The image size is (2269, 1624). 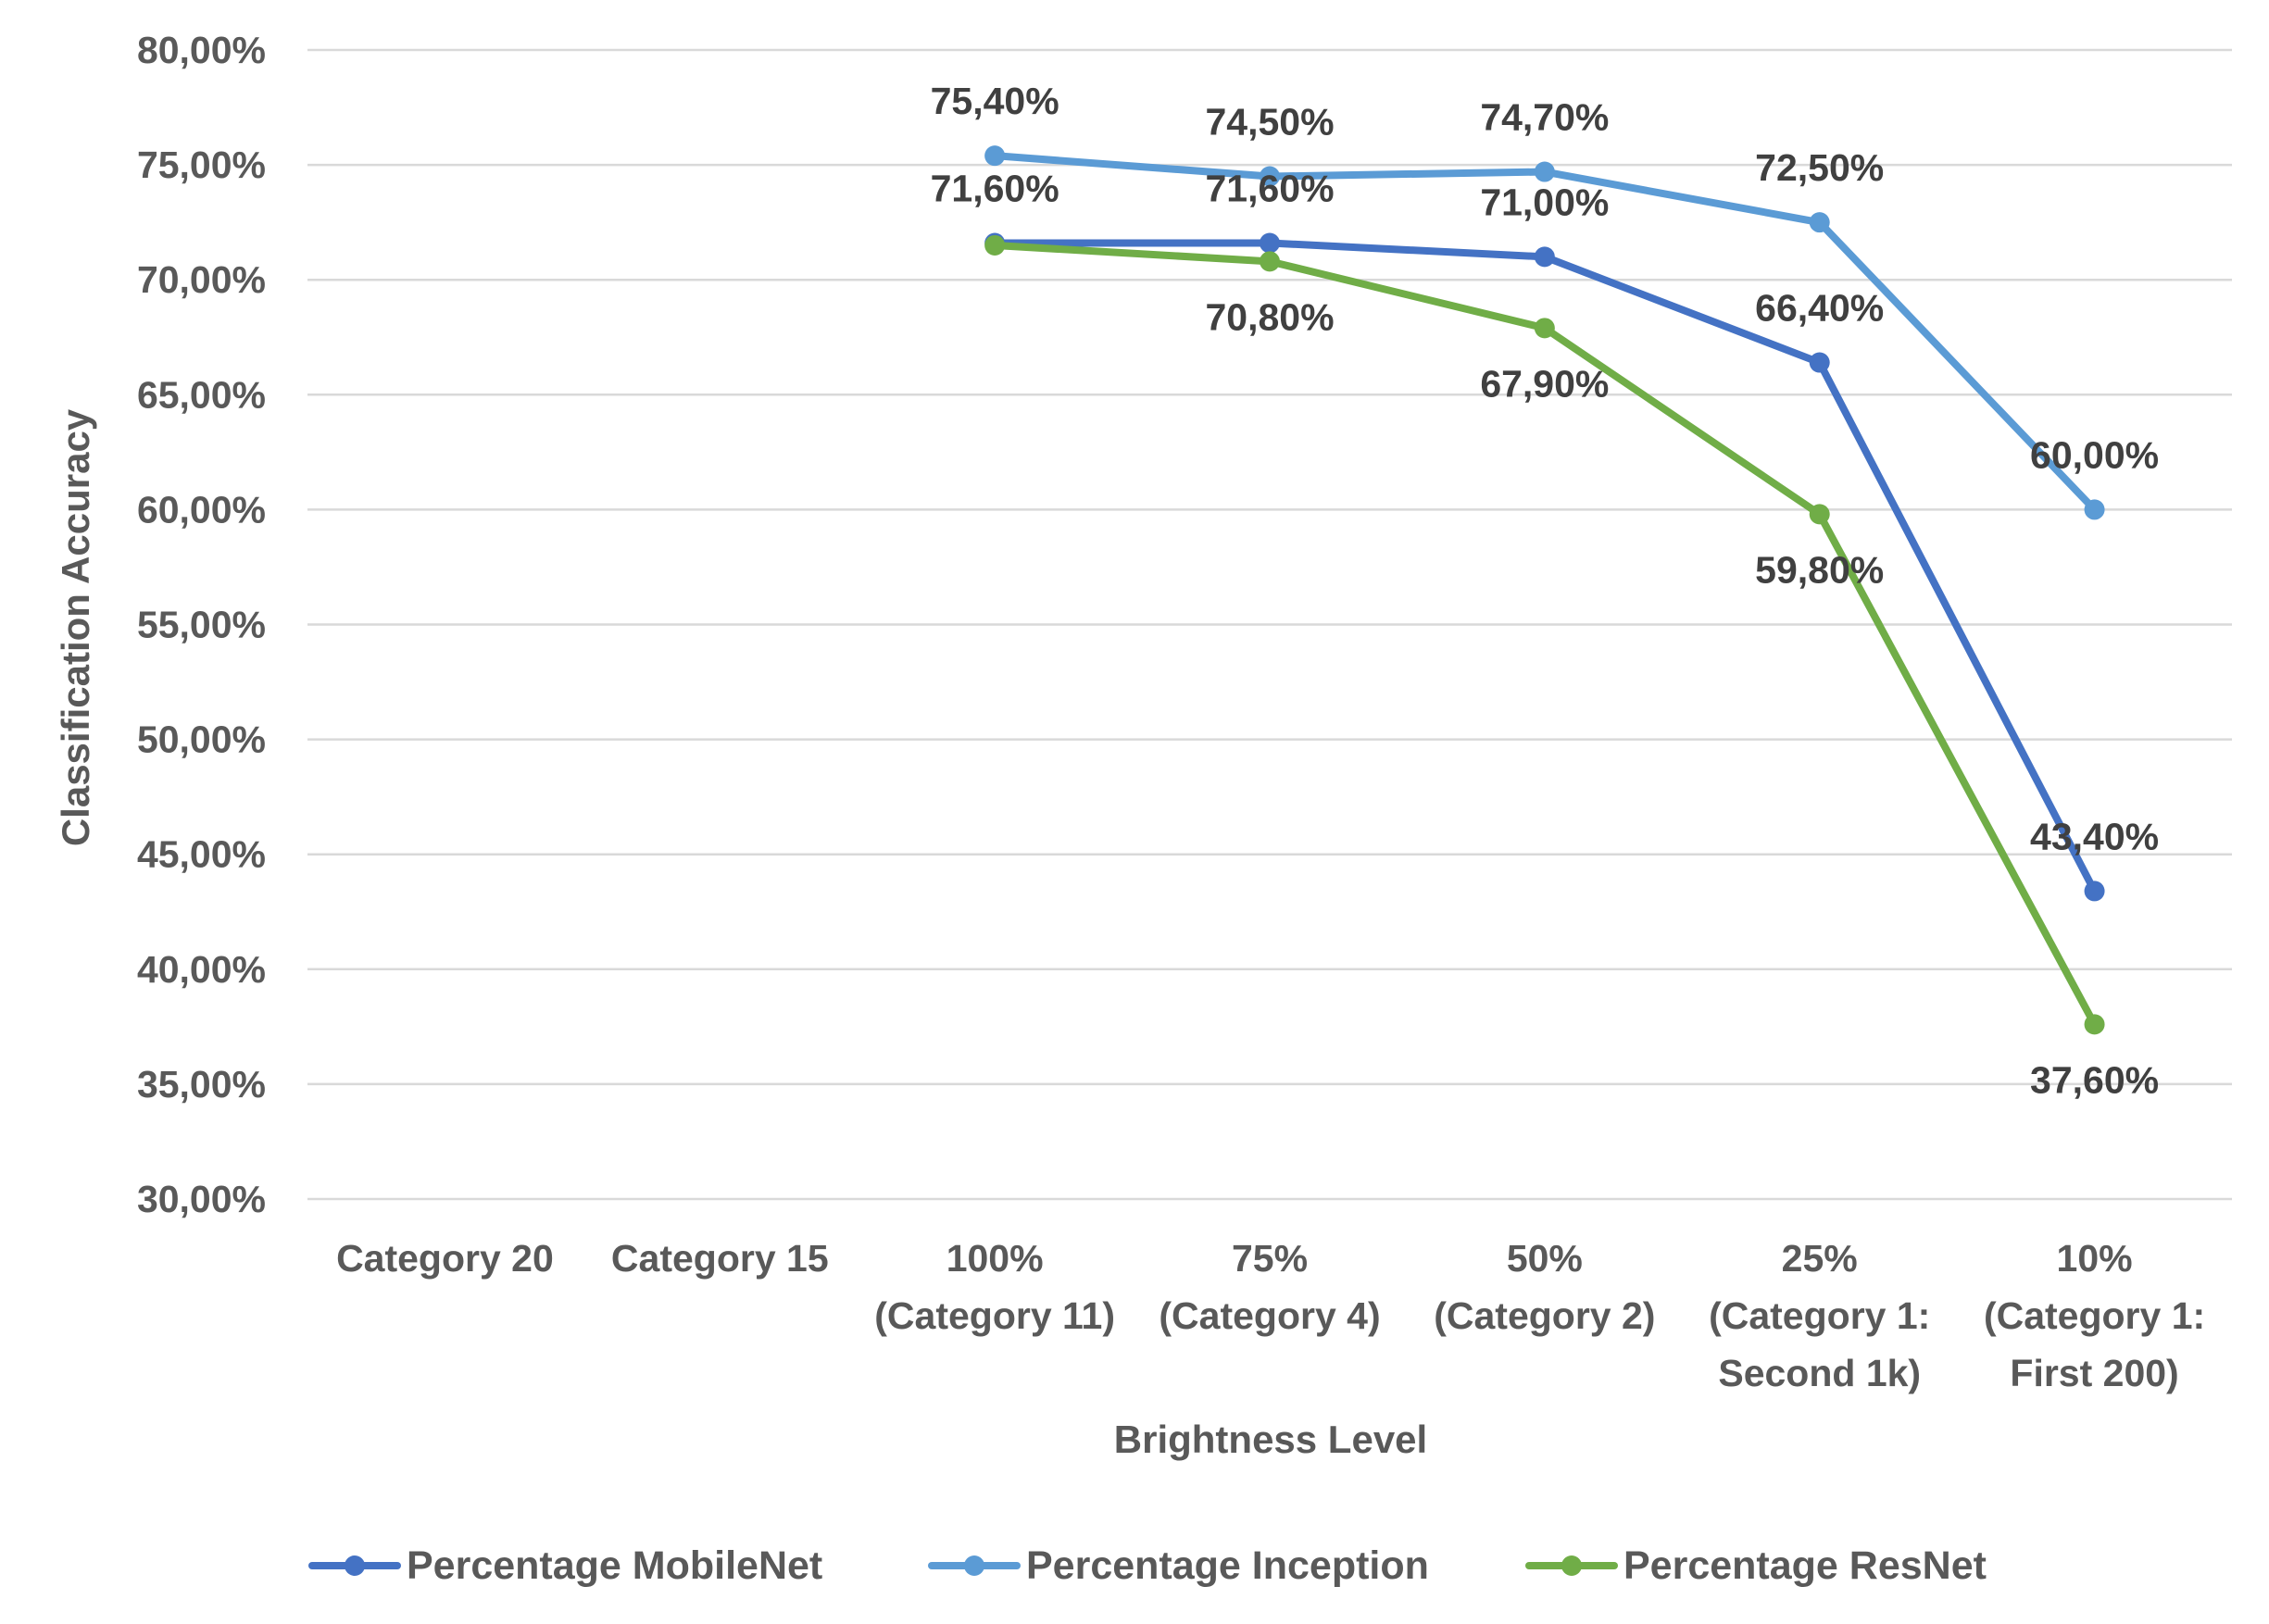 I want to click on data-label: 43,40%, so click(x=2094, y=836).